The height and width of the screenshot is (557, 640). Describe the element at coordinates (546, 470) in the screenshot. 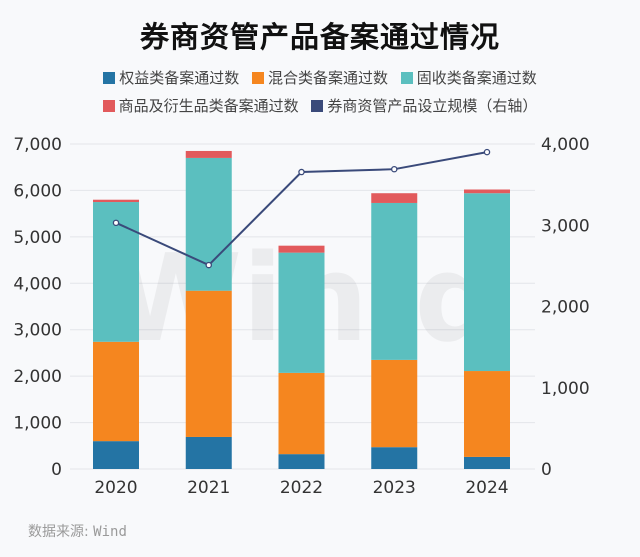

I see `right-tick-label: 0` at that location.